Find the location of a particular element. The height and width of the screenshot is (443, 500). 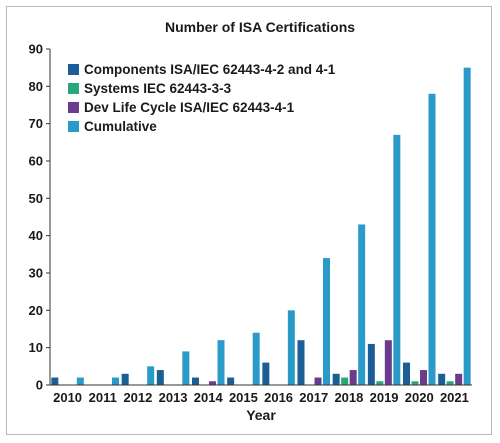

y-tick-label: 20 is located at coordinates (36, 310).